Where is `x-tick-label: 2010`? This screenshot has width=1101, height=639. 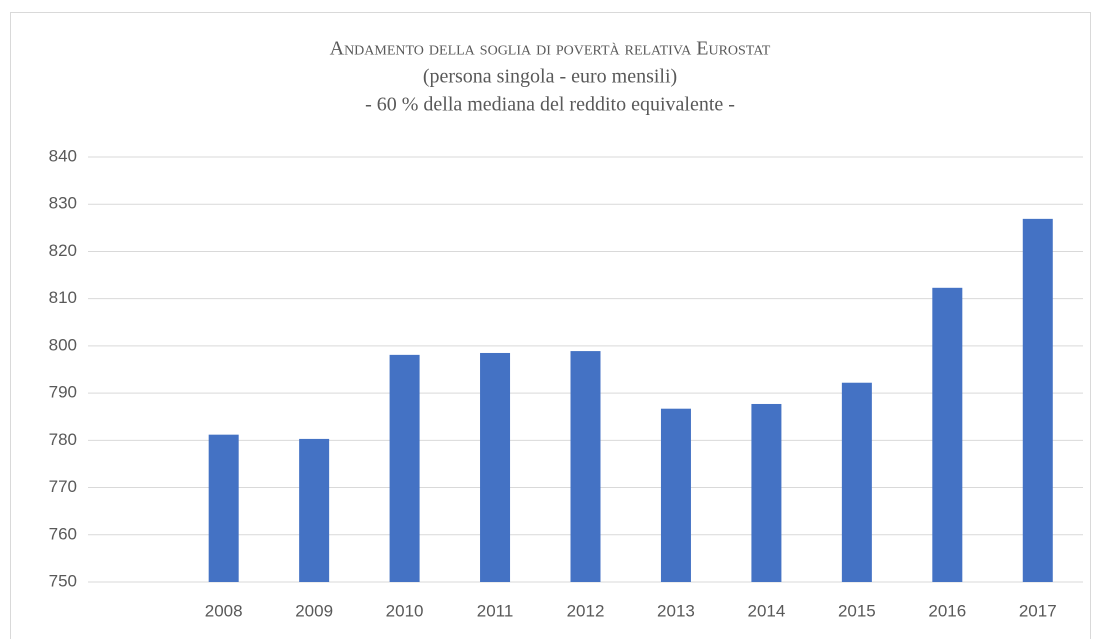
x-tick-label: 2010 is located at coordinates (405, 610).